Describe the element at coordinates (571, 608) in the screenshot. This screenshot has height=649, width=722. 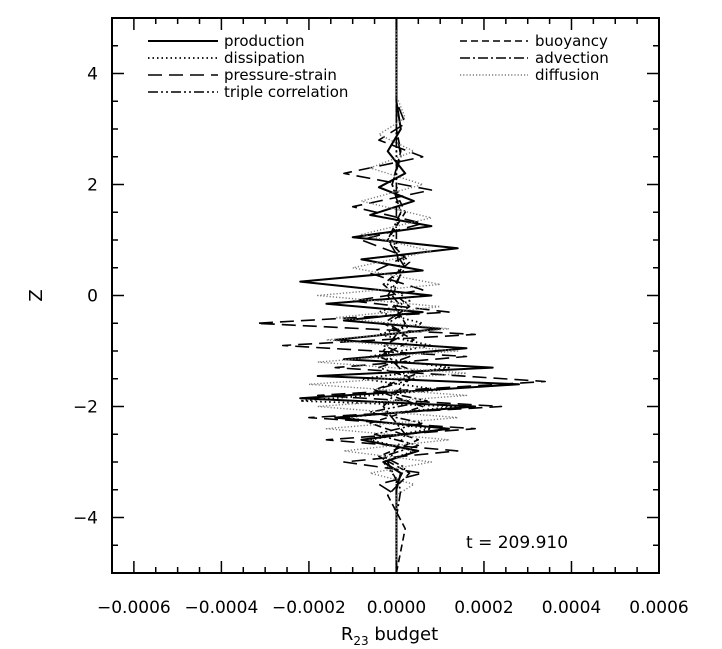
I see `x-tick-label: 0.0004` at that location.